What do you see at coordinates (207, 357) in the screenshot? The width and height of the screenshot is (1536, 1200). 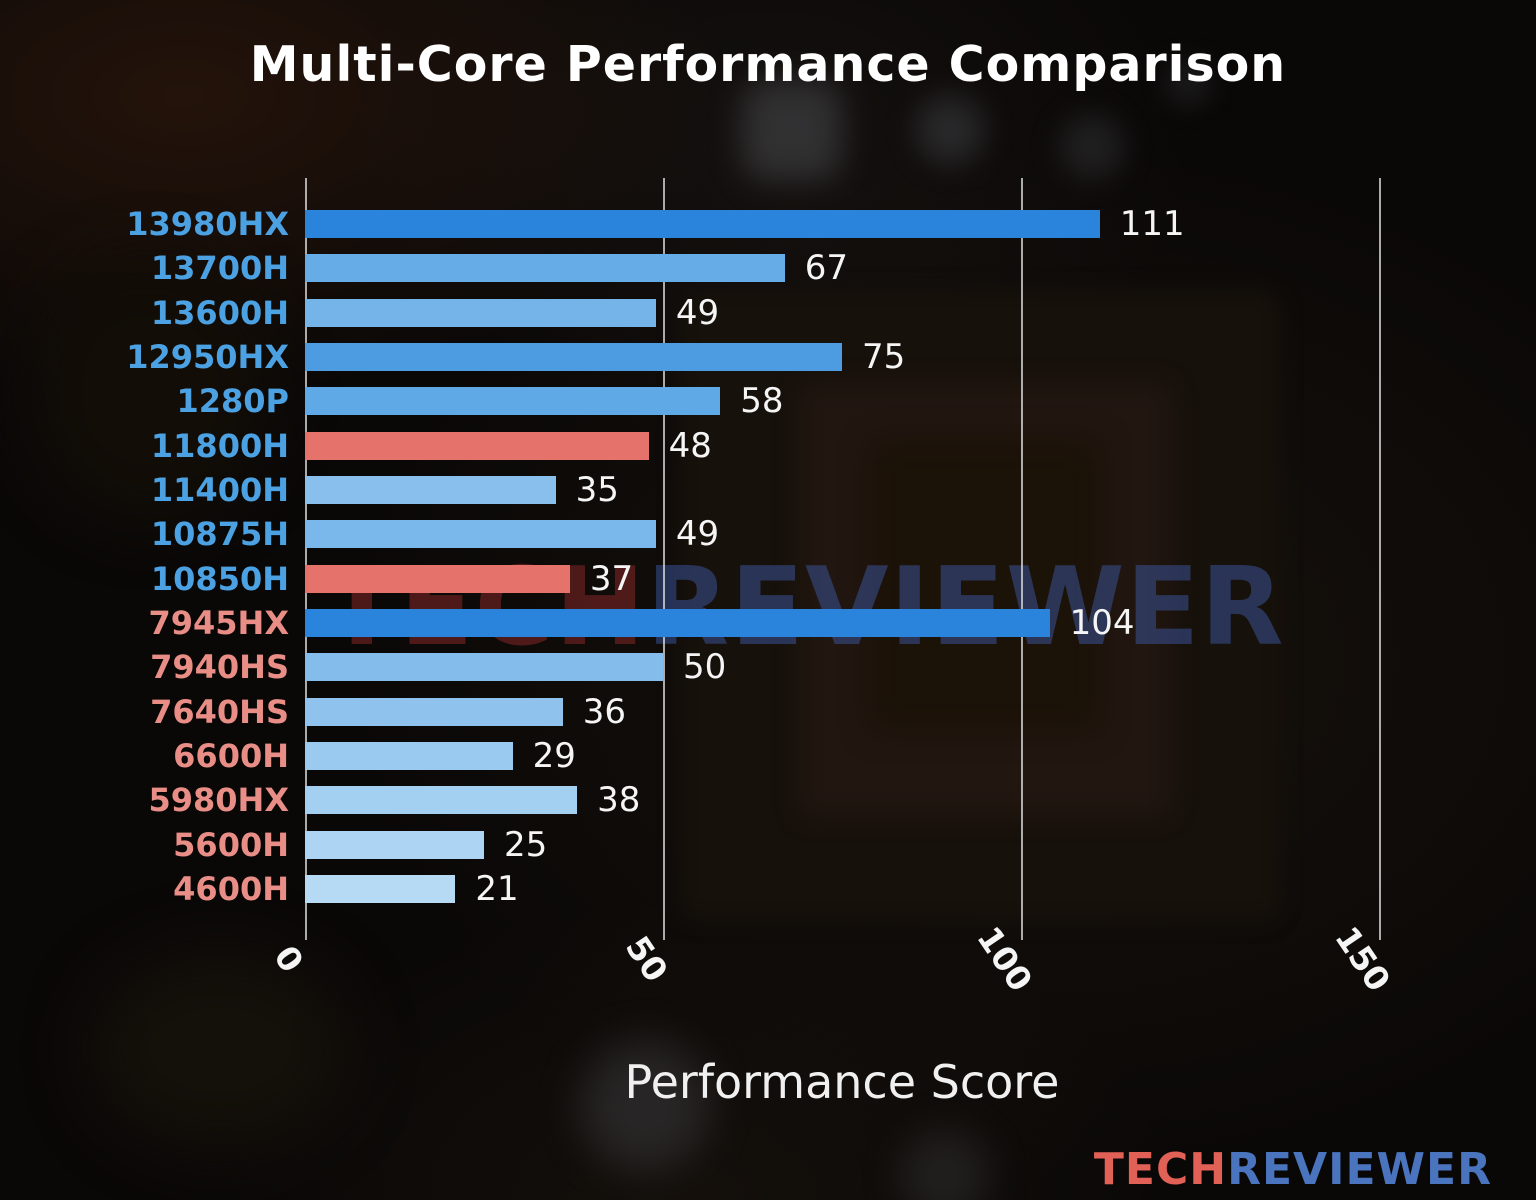 I see `category-label: 12950HX` at bounding box center [207, 357].